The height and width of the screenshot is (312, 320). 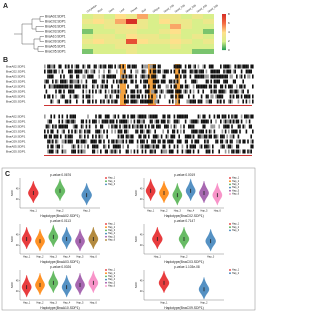 I want to click on p-value: p-value:0.0676, so click(x=60, y=175).